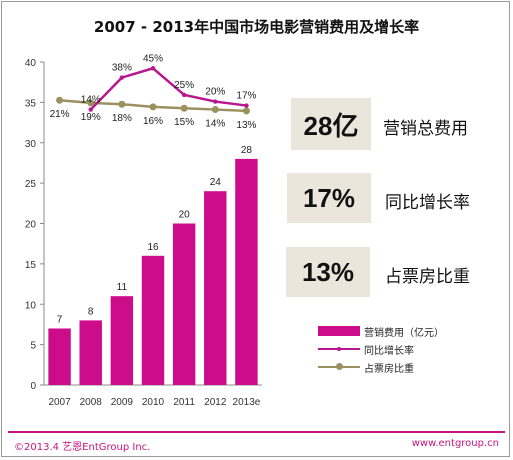 This screenshot has height=460, width=513. Describe the element at coordinates (59, 402) in the screenshot. I see `x-tick-label: 2007` at that location.